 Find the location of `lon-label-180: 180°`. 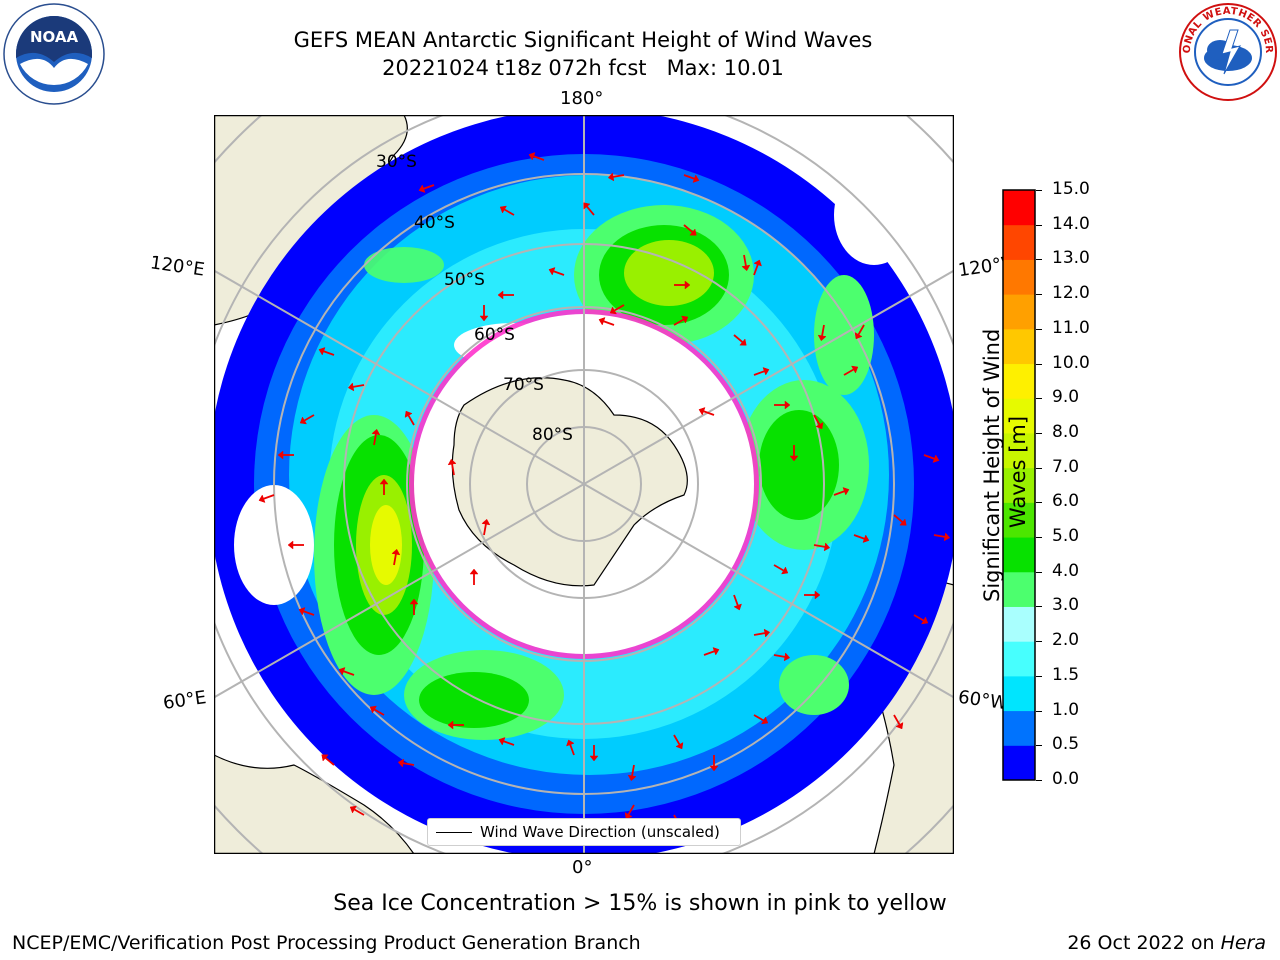

lon-label-180: 180° is located at coordinates (582, 98).